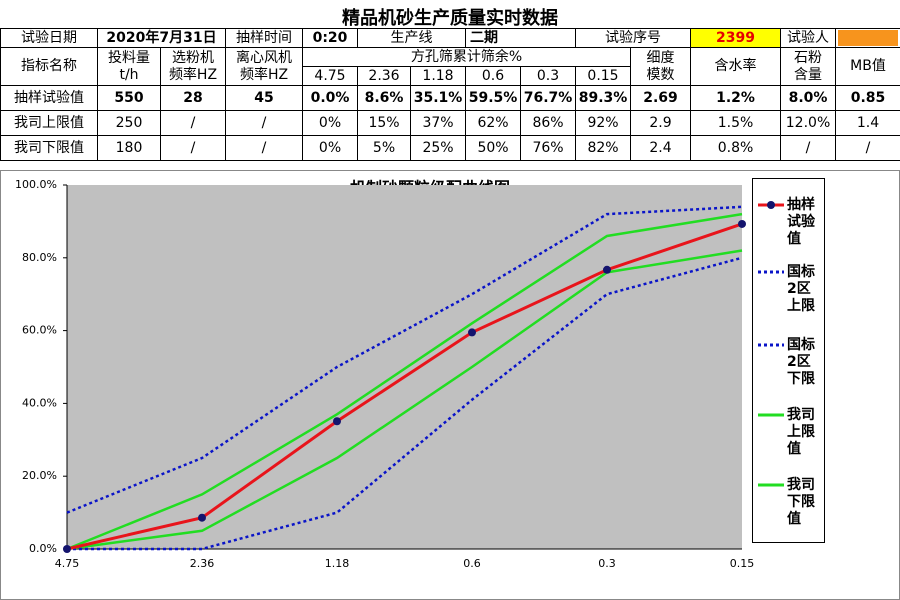 The height and width of the screenshot is (600, 900). I want to click on cell: 89.3%, so click(603, 98).